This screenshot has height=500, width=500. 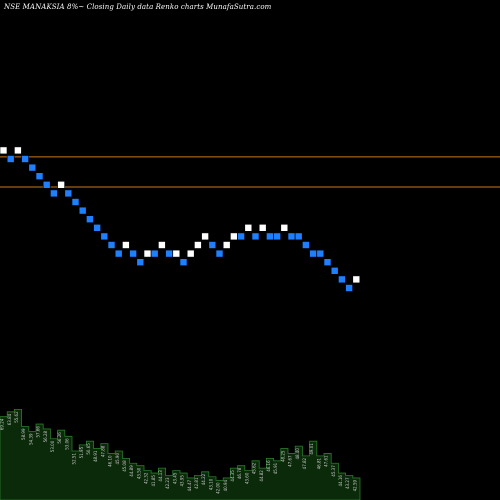 I want to click on volume-label: 53.00, so click(x=52, y=446).